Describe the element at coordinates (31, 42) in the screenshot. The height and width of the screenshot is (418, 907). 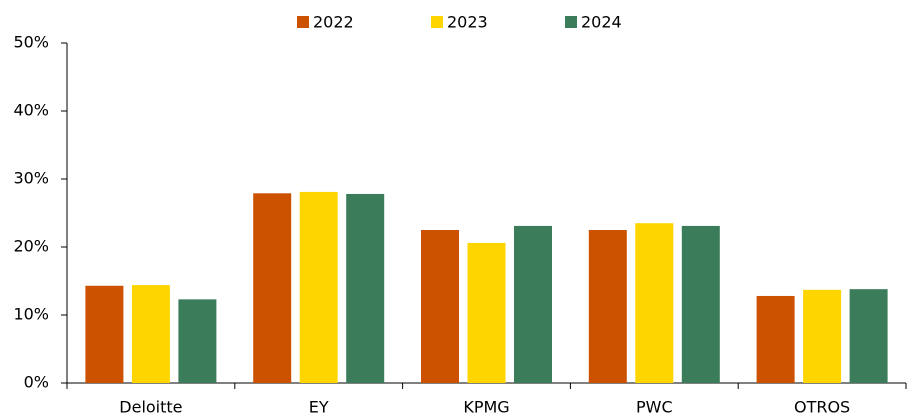
I see `y-tick-label: 50%` at that location.